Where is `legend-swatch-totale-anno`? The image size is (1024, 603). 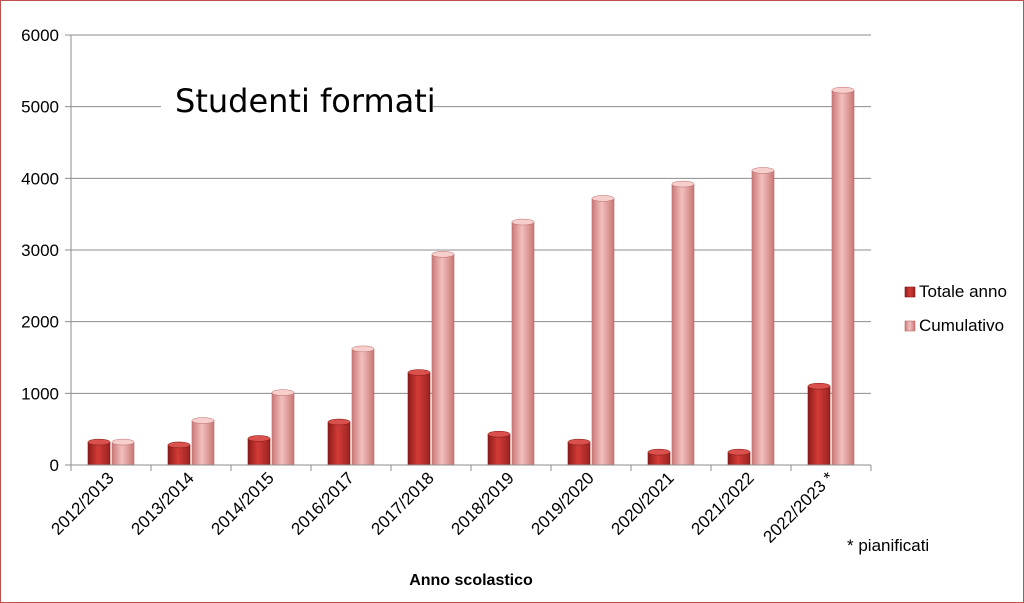 legend-swatch-totale-anno is located at coordinates (910, 292).